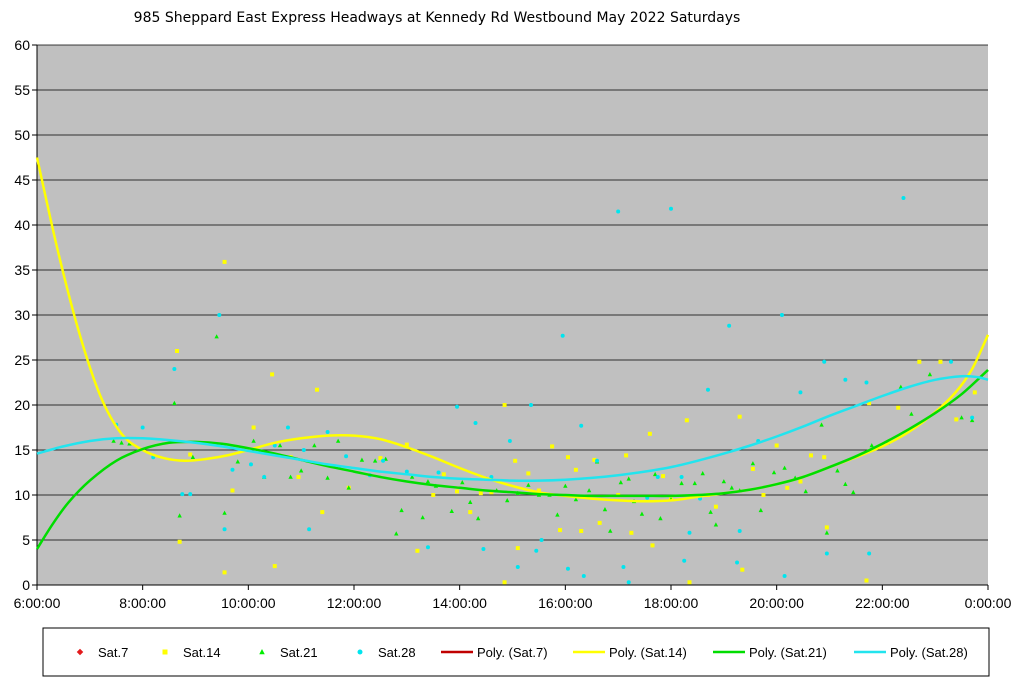 This screenshot has width=1024, height=684. I want to click on y-tick-label: 55, so click(22, 90).